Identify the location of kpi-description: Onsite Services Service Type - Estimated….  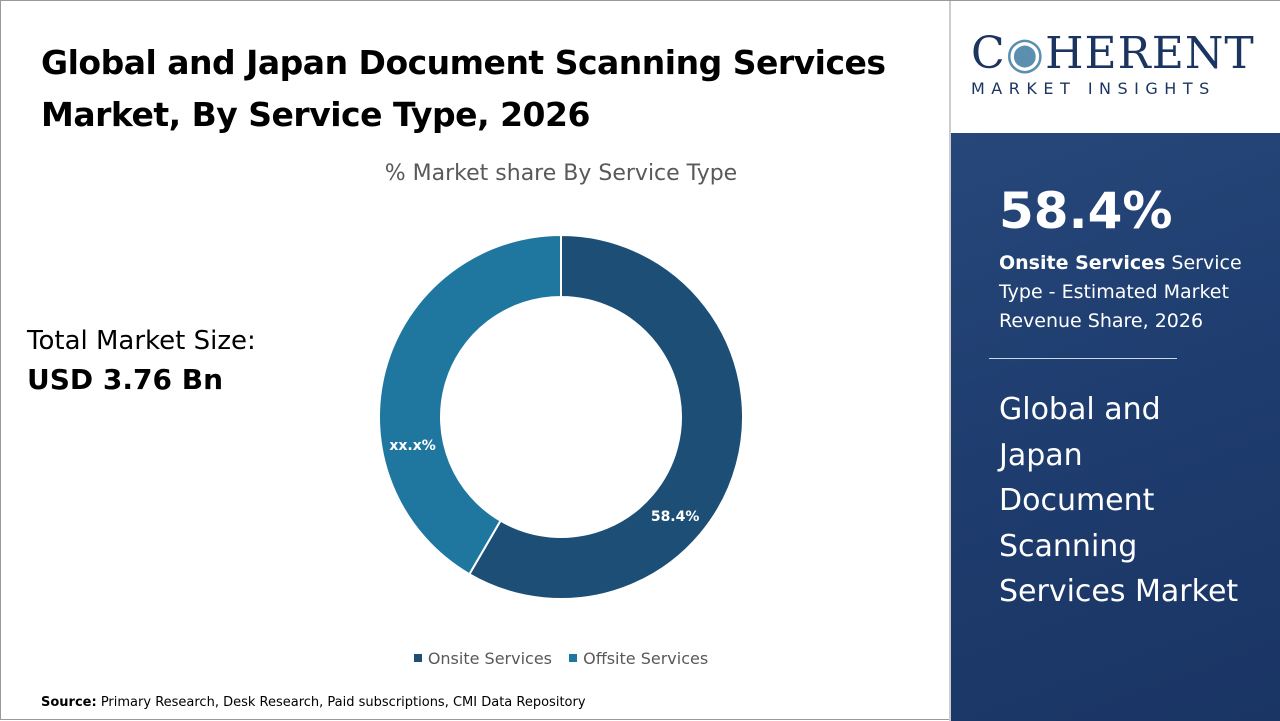
(1129, 292).